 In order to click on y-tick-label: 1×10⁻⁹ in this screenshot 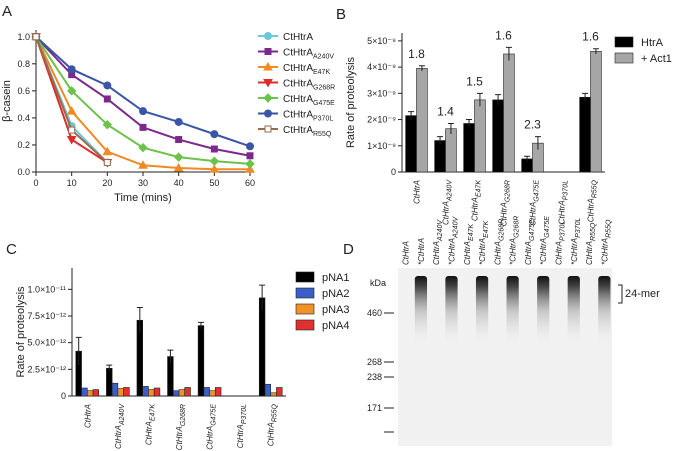, I will do `click(381, 146)`.